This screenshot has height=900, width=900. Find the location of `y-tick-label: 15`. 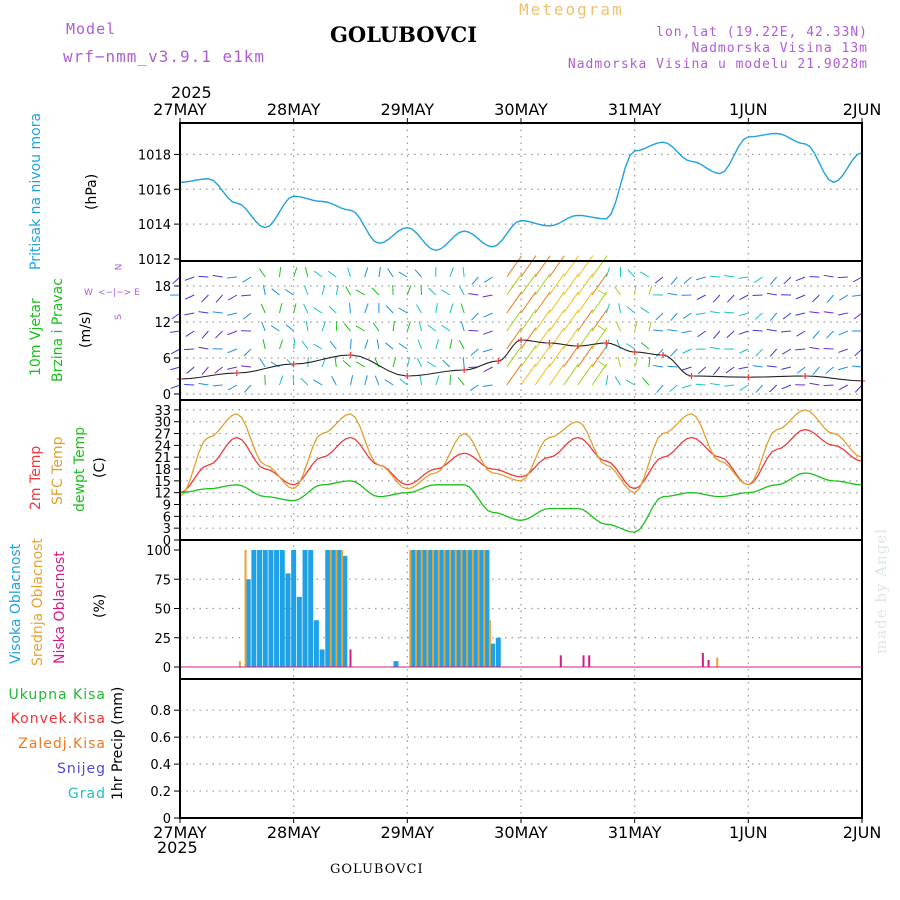

y-tick-label: 15 is located at coordinates (162, 482).